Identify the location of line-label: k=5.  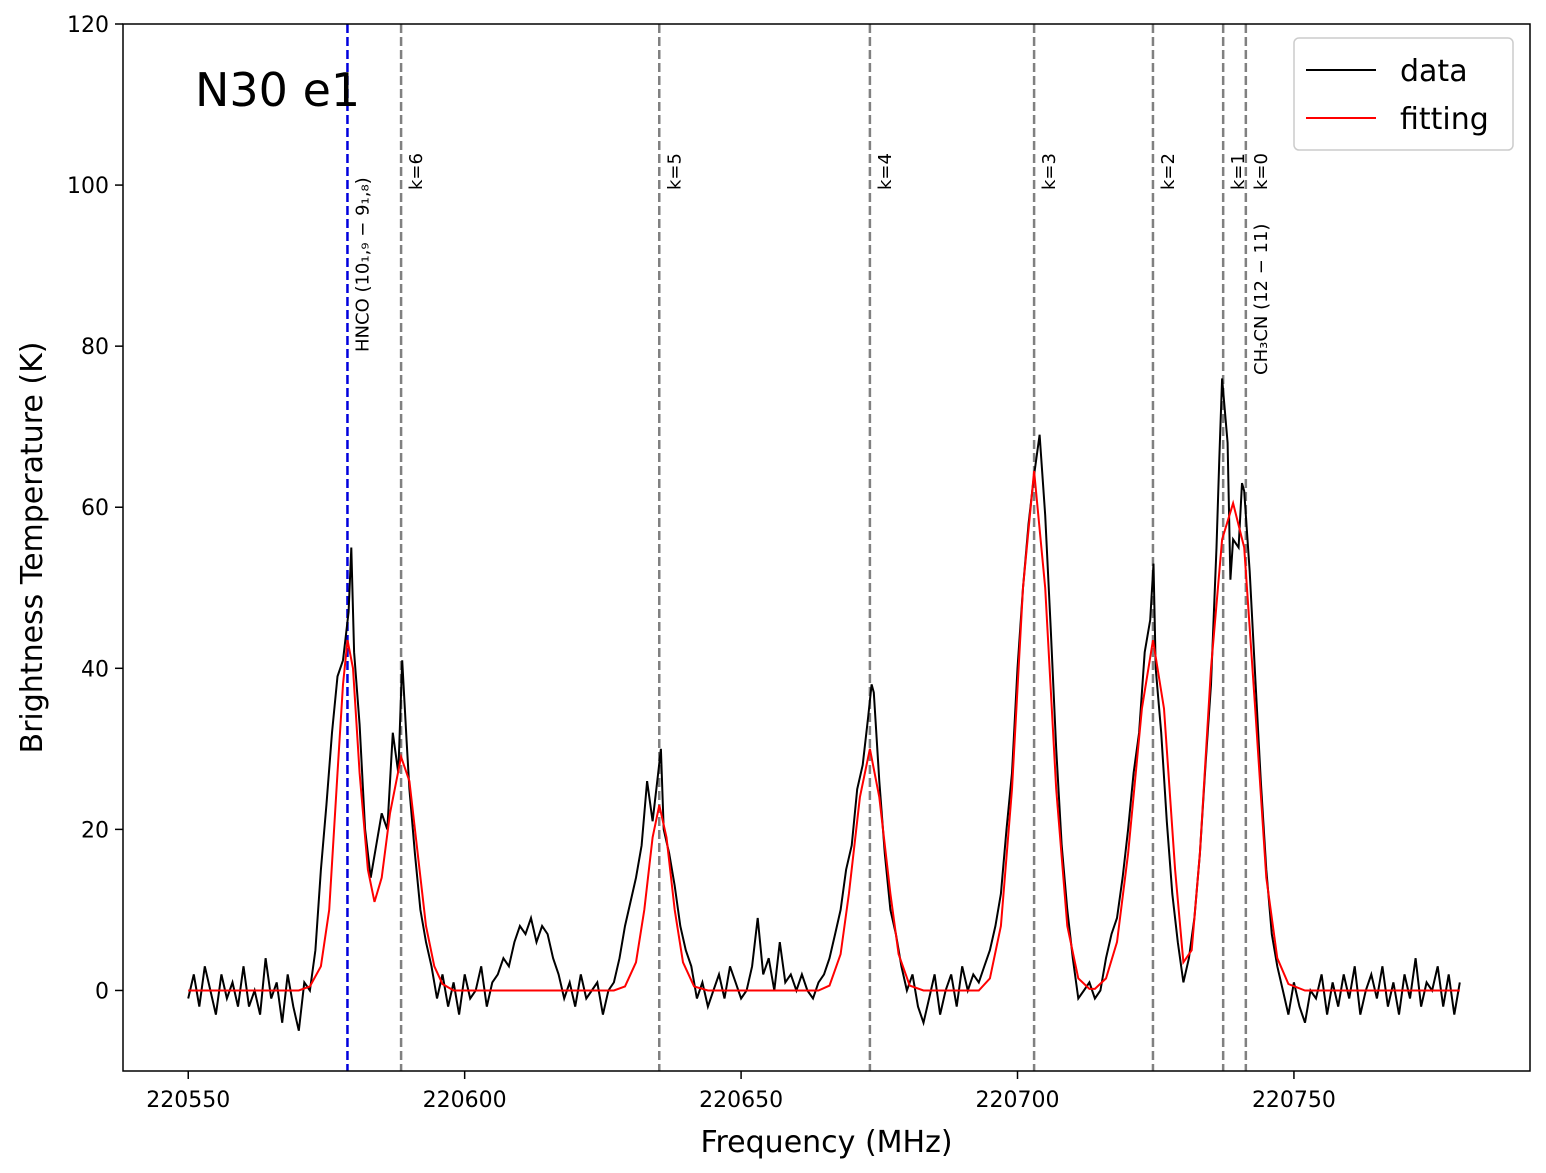
(674, 171).